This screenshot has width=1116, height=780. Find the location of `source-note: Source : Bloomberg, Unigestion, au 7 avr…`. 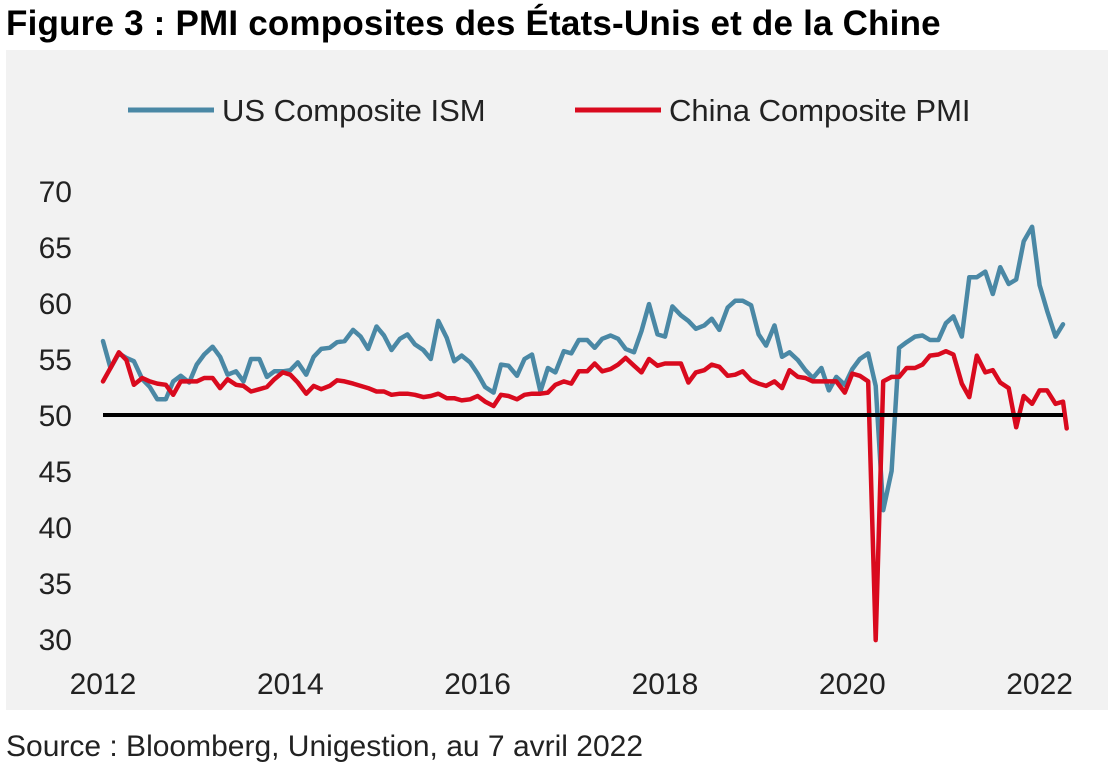

source-note: Source : Bloomberg, Unigestion, au 7 avr… is located at coordinates (325, 746).